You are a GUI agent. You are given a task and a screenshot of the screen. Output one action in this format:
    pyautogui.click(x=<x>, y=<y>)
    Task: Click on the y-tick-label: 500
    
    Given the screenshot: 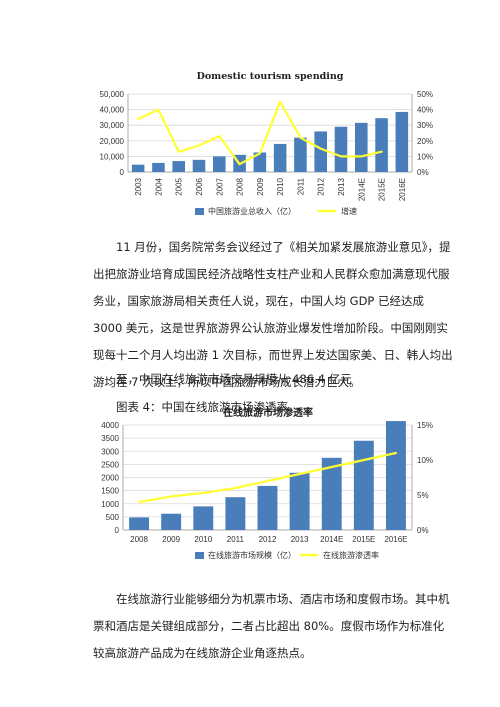 What is the action you would take?
    pyautogui.click(x=113, y=517)
    